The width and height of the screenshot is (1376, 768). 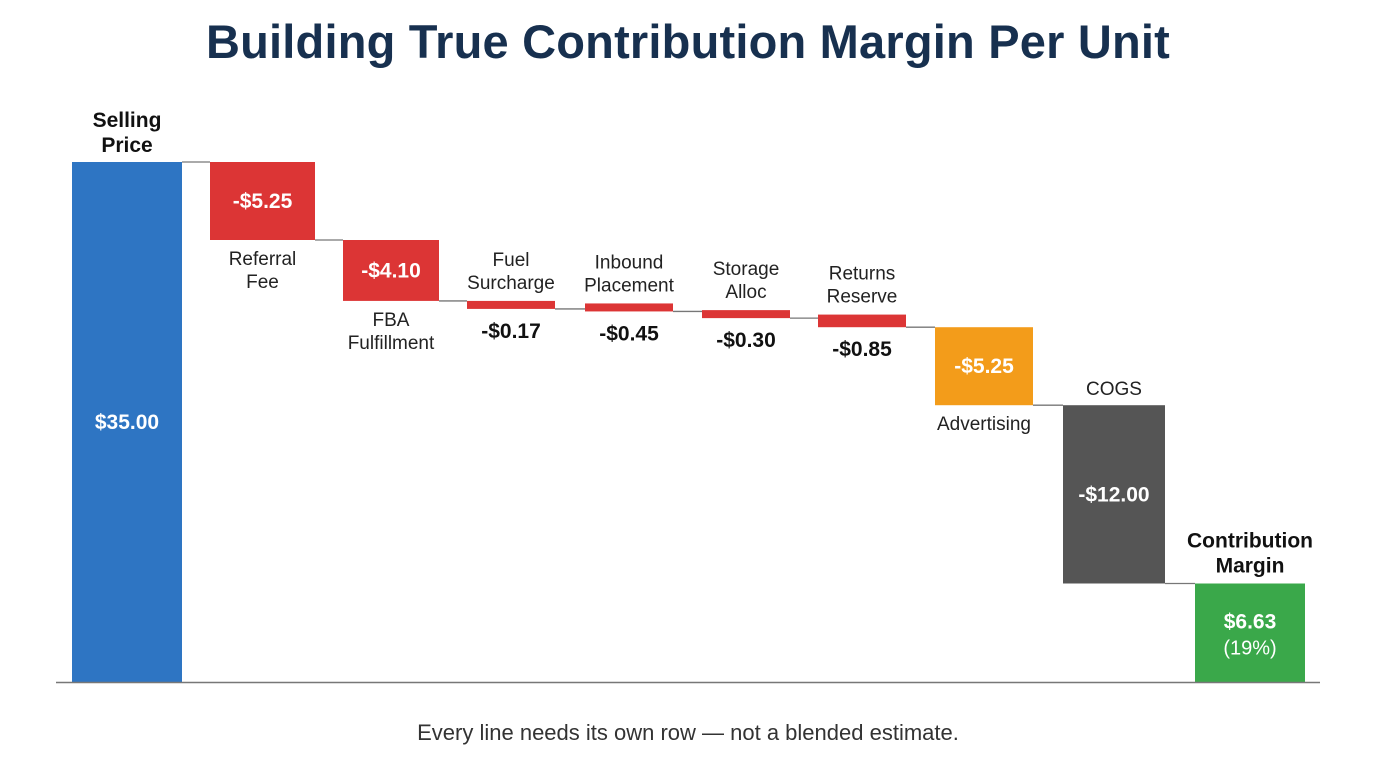 I want to click on category-label-fuel-surcharge: Surcharge, so click(x=511, y=283).